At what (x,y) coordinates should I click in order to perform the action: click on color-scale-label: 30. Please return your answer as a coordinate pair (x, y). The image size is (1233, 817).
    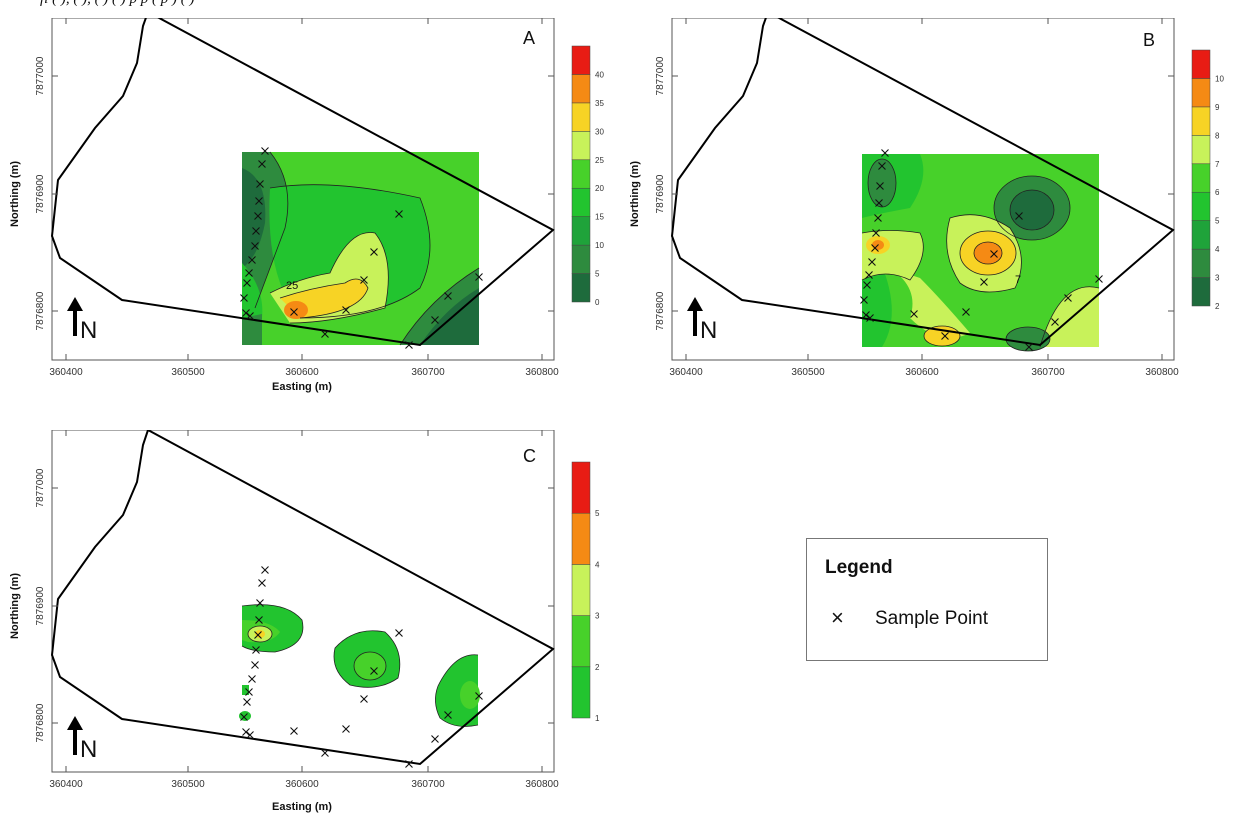
    Looking at the image, I should click on (599, 131).